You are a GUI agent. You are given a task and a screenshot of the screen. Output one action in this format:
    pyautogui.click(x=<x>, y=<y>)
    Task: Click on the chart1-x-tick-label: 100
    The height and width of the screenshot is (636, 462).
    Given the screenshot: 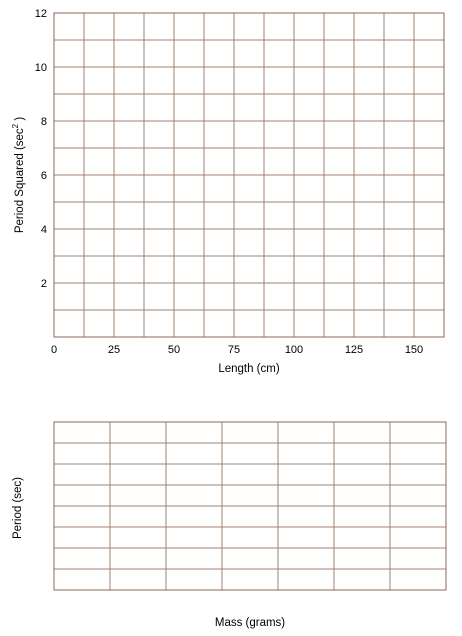 What is the action you would take?
    pyautogui.click(x=294, y=350)
    